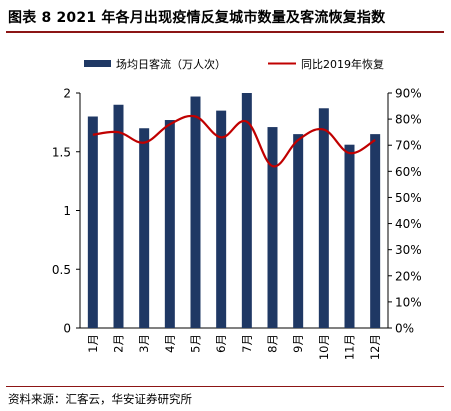  Describe the element at coordinates (408, 198) in the screenshot. I see `right-tick-label: 50%` at that location.